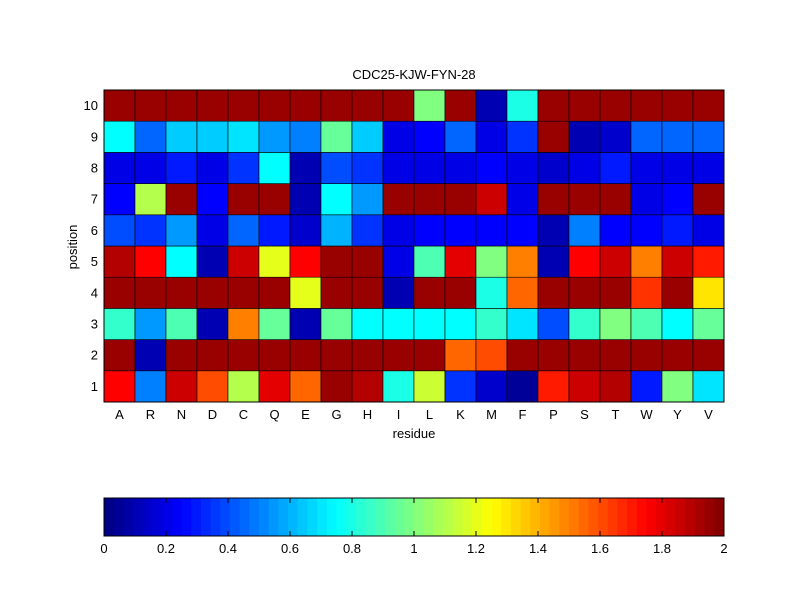  What do you see at coordinates (460, 414) in the screenshot?
I see `x-tick-label: K` at bounding box center [460, 414].